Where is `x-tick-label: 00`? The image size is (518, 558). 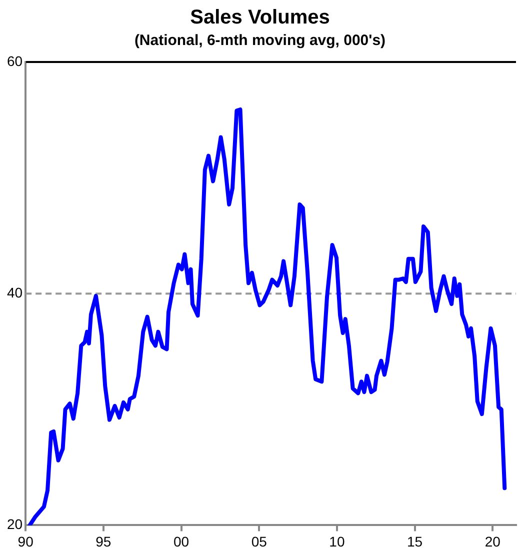 x-tick-label: 00 is located at coordinates (181, 541).